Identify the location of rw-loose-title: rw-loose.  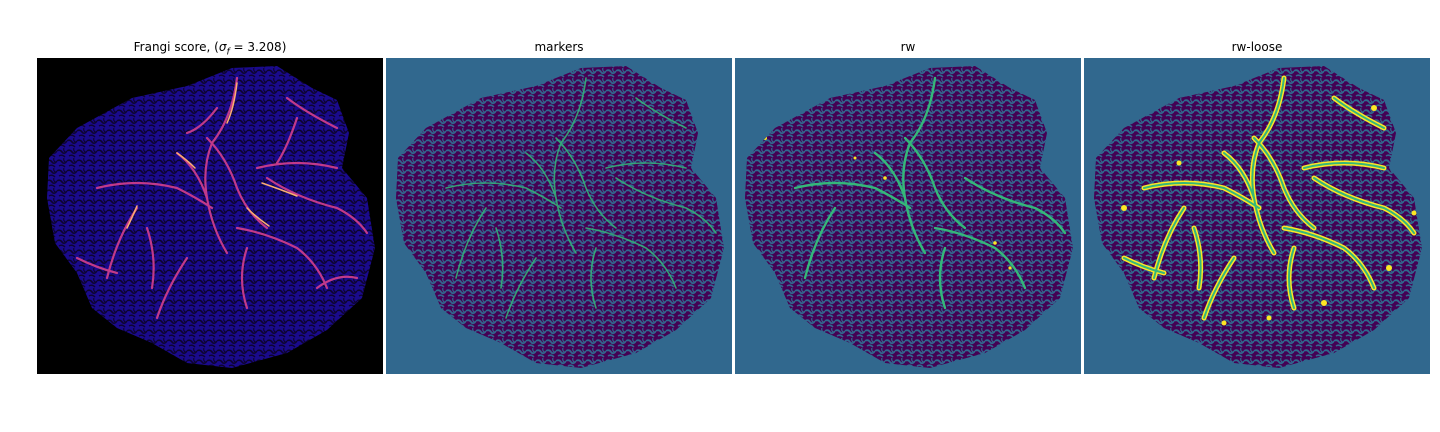
(1257, 47).